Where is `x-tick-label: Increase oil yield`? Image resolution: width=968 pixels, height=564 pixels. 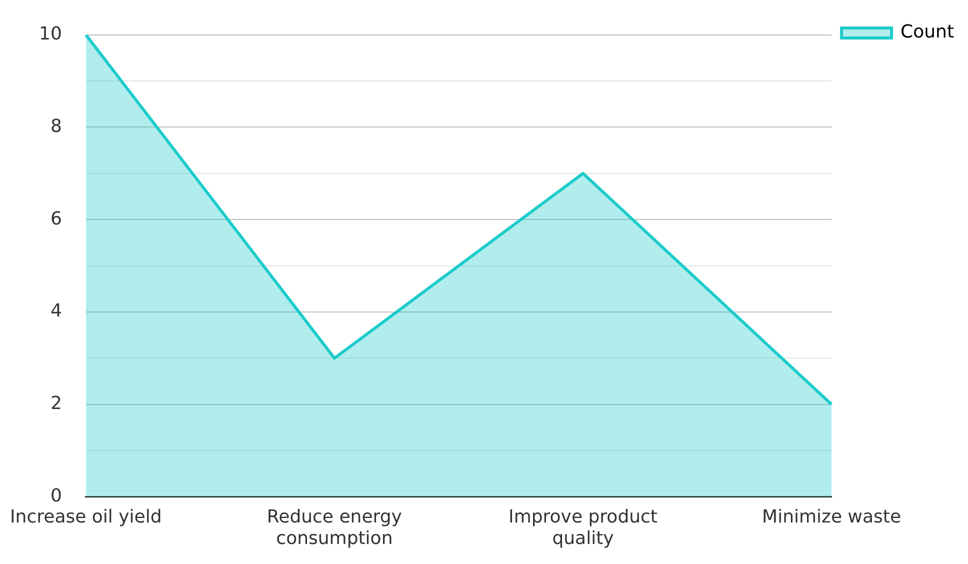
x-tick-label: Increase oil yield is located at coordinates (86, 517).